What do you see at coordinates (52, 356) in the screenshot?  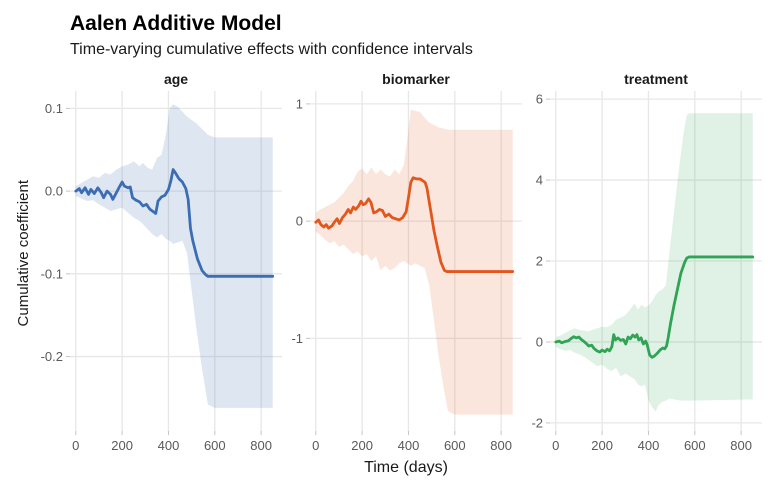 I see `y-tick-label: -0.2` at bounding box center [52, 356].